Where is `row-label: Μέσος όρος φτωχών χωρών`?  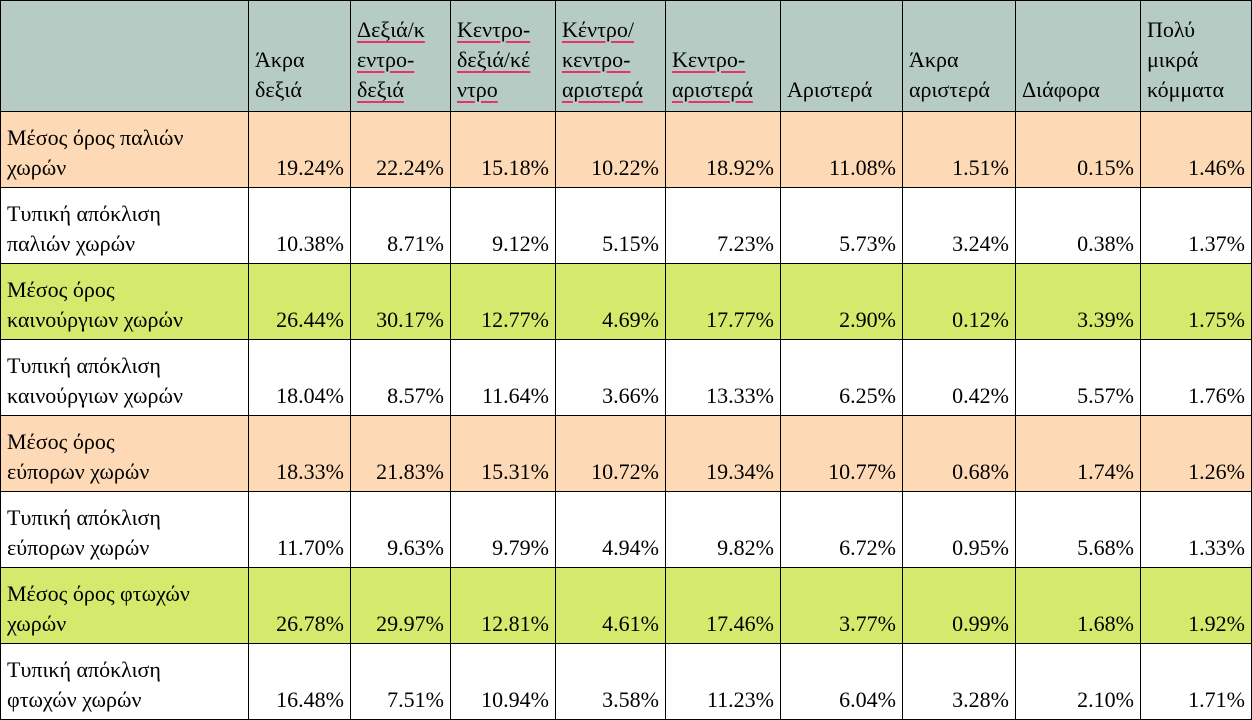 row-label: Μέσος όρος φτωχών χωρών is located at coordinates (124, 605).